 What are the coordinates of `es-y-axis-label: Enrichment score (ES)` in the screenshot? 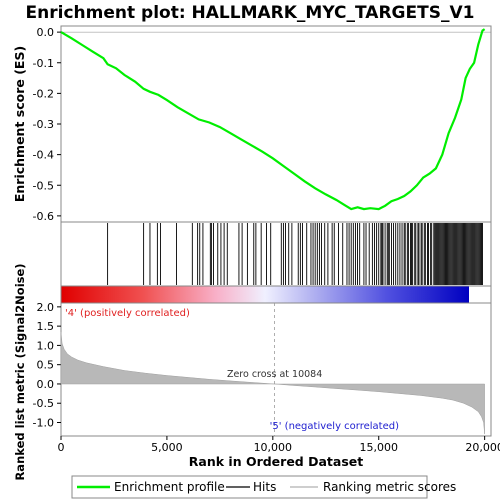 It's located at (19, 124).